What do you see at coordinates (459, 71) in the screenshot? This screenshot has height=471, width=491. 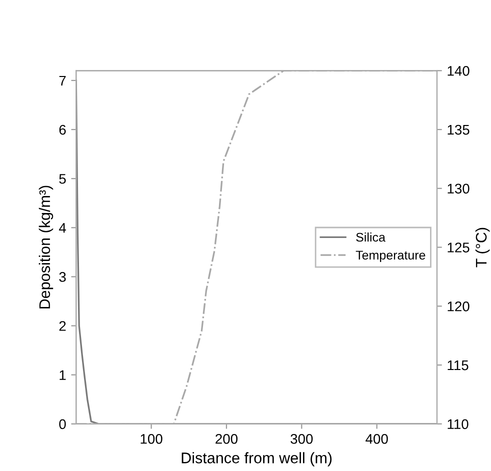 I see `y2-tick-label: 140` at bounding box center [459, 71].